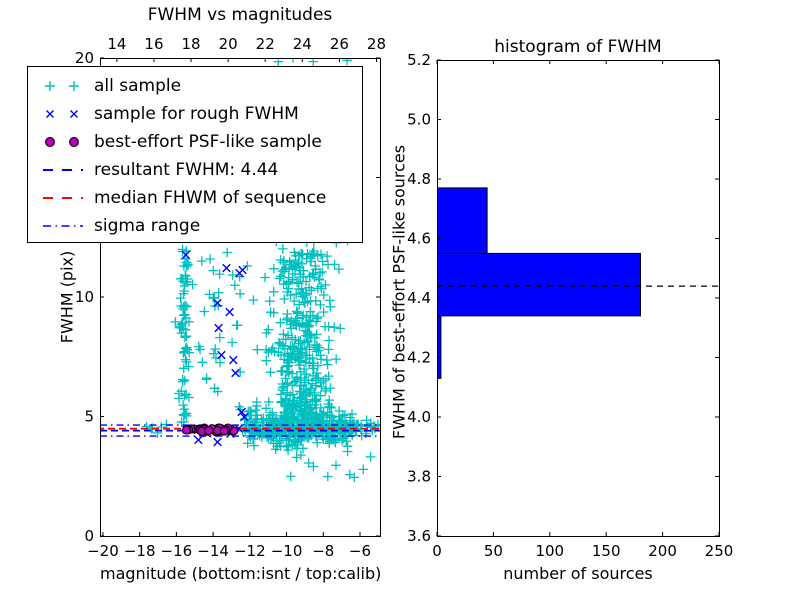  What do you see at coordinates (662, 551) in the screenshot?
I see `svg-text: 200` at bounding box center [662, 551].